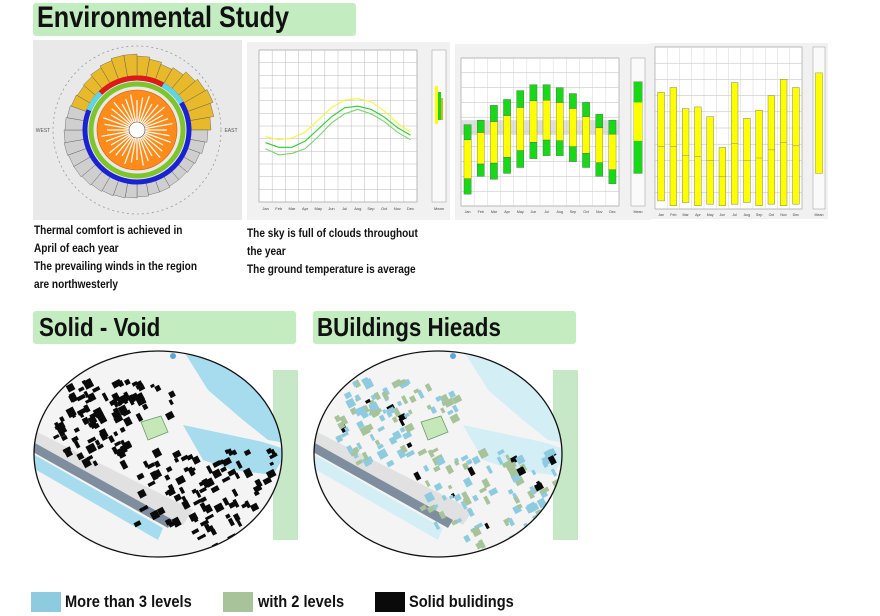 This screenshot has height=616, width=880. Describe the element at coordinates (434, 428) in the screenshot. I see `map2-site` at that location.